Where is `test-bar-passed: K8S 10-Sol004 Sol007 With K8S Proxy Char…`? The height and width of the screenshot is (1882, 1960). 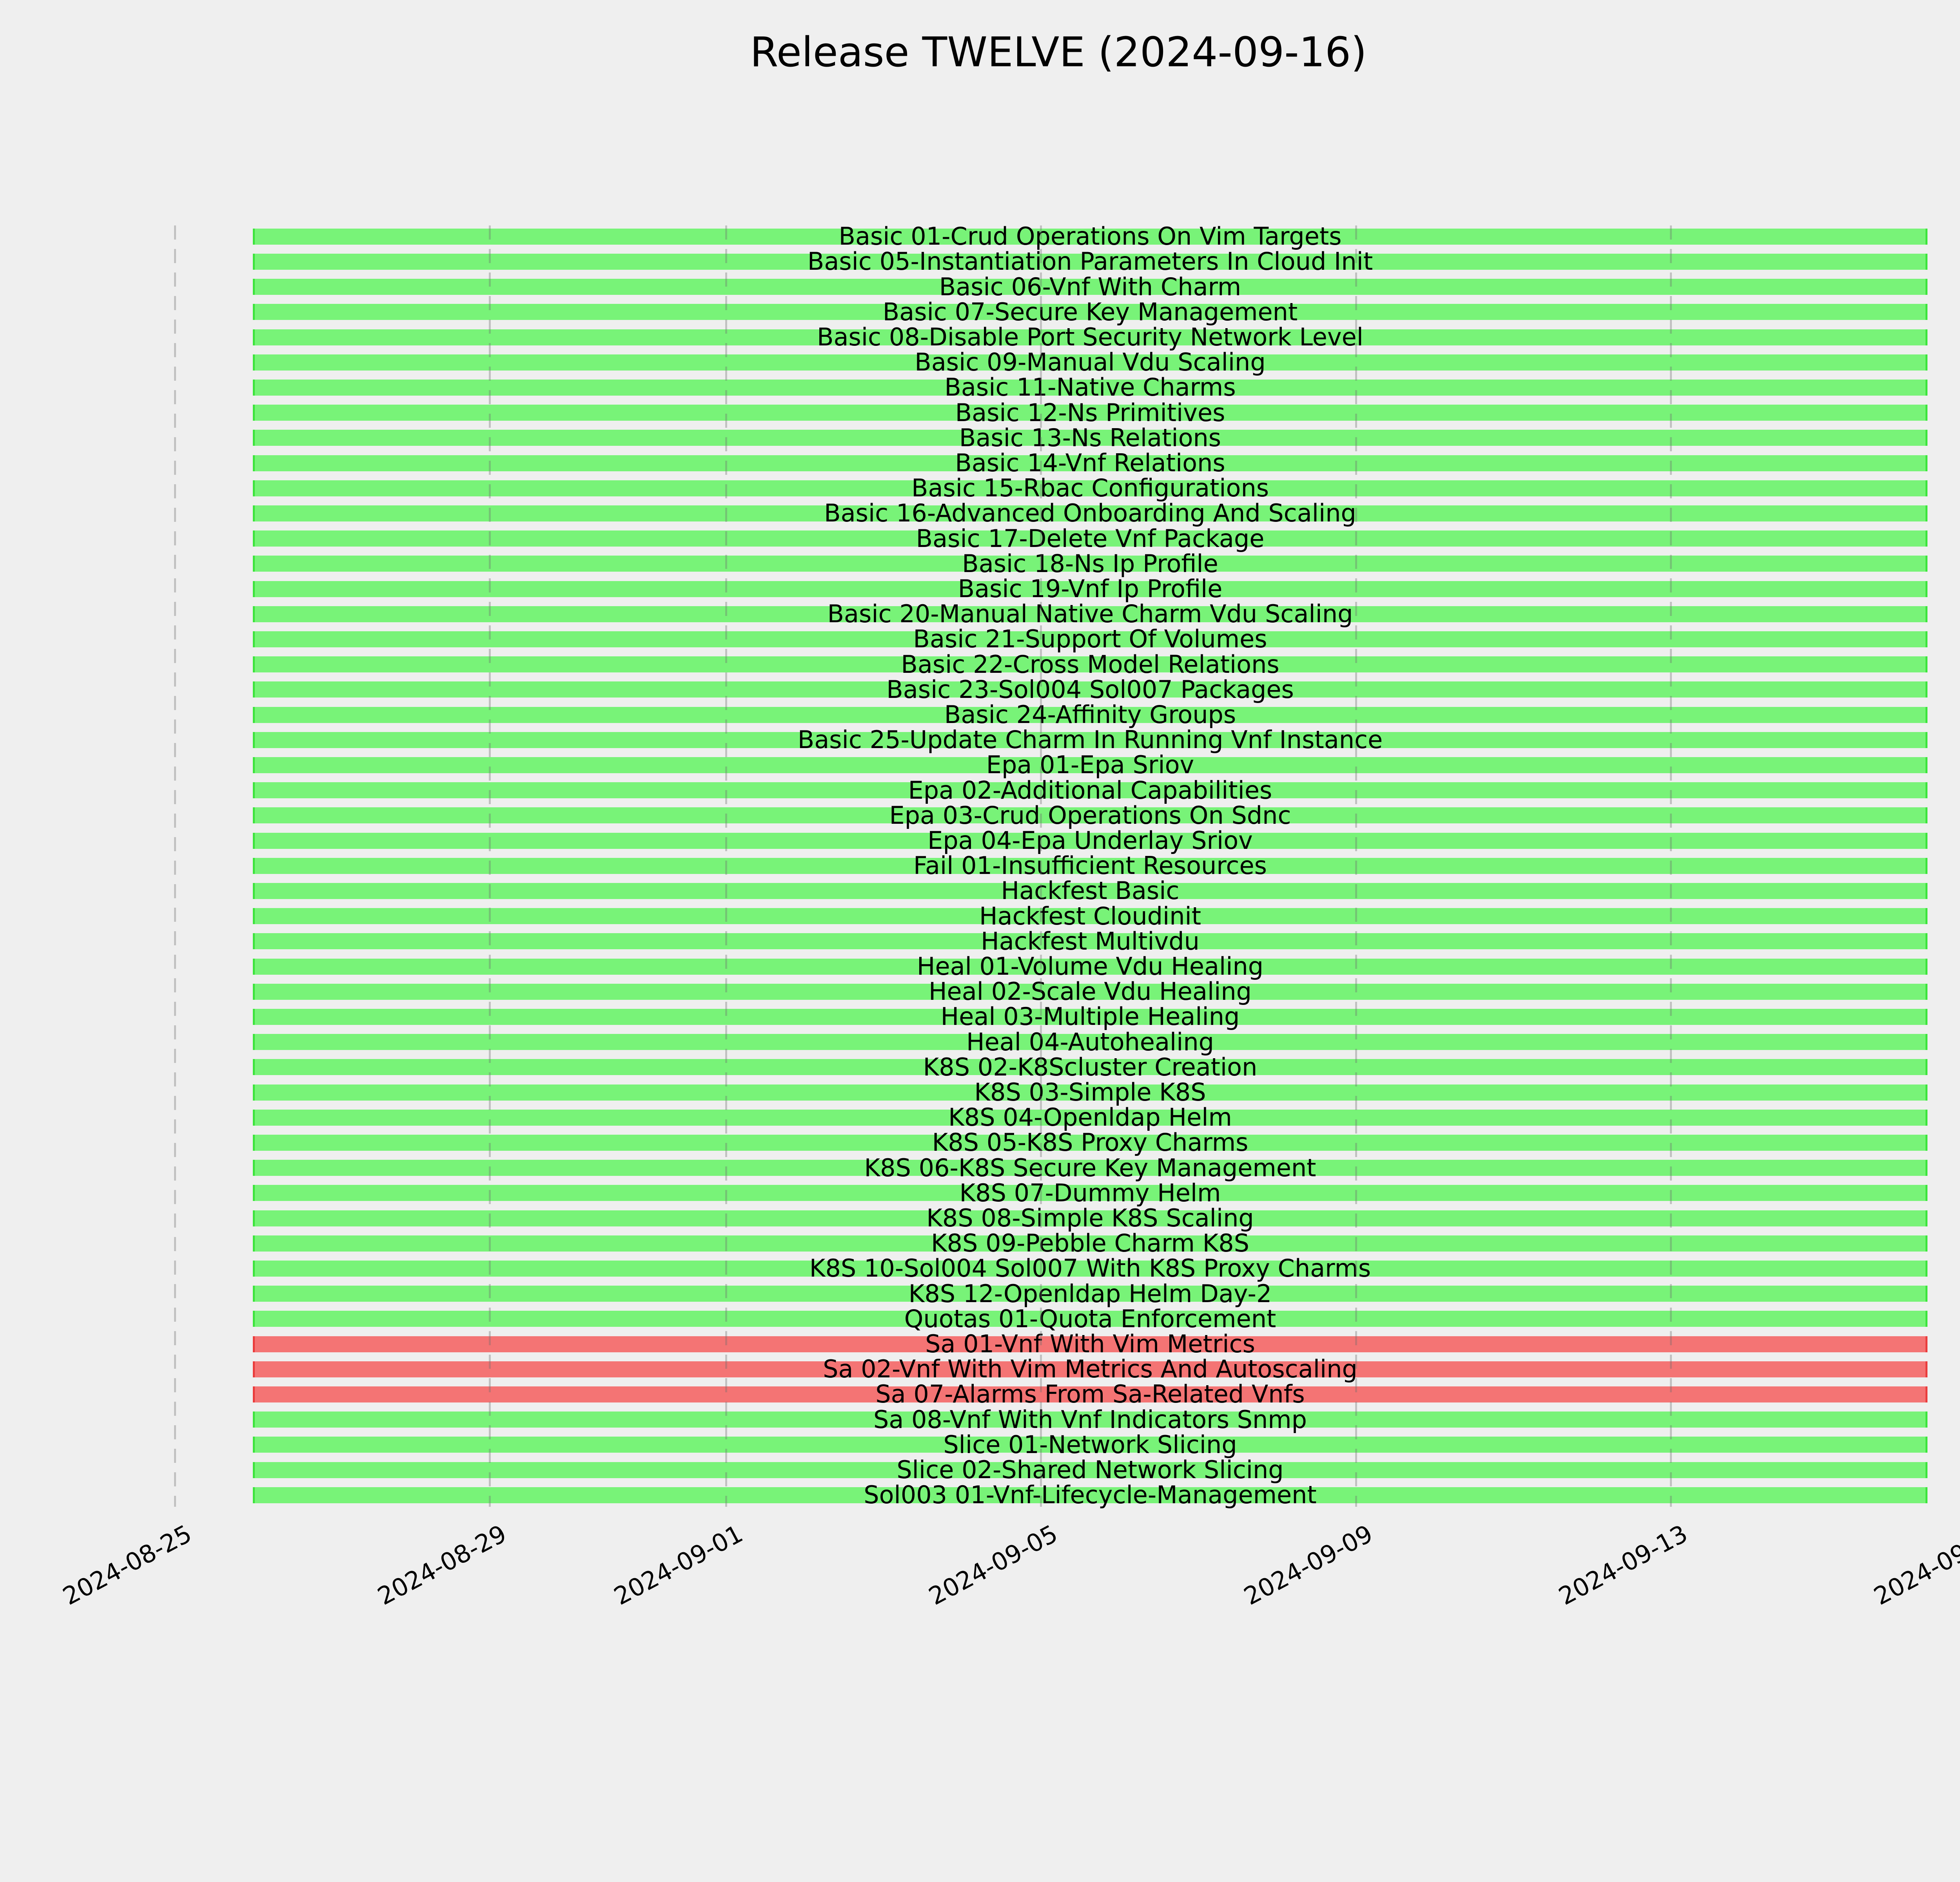 test-bar-passed: K8S 10-Sol004 Sol007 With K8S Proxy Char… is located at coordinates (1090, 1268).